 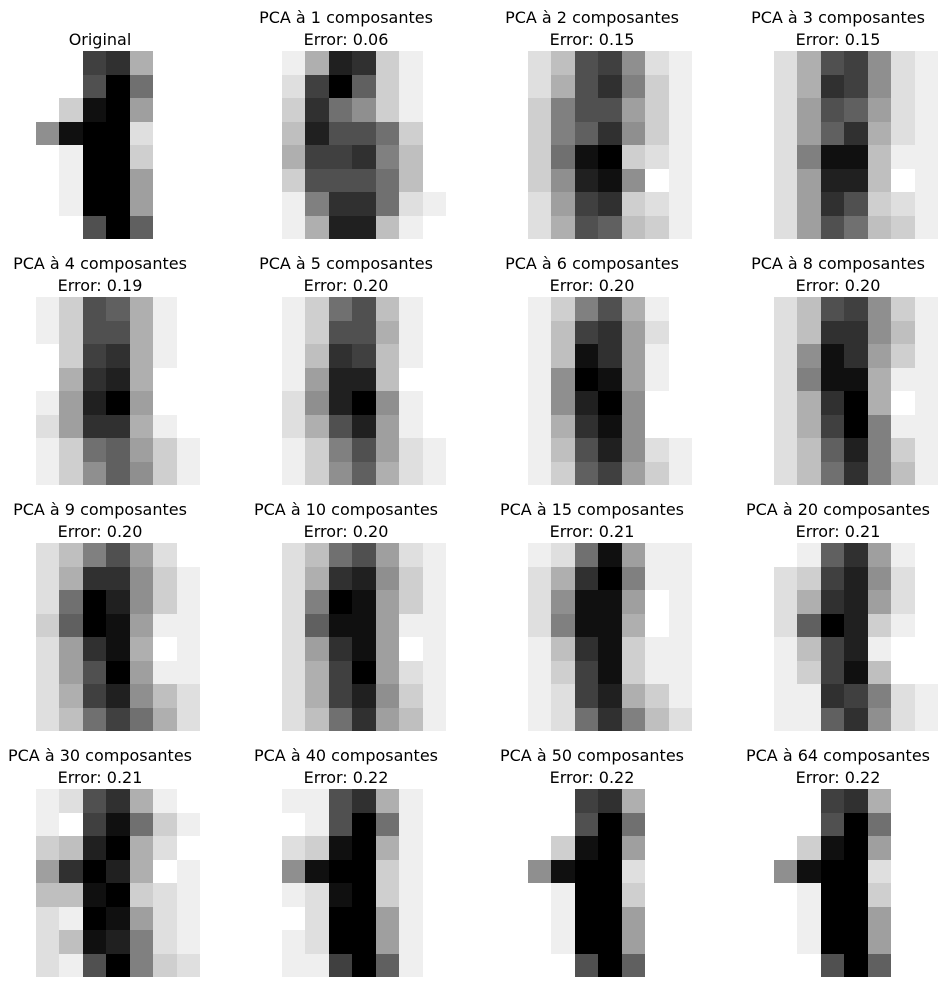 What do you see at coordinates (100, 285) in the screenshot?
I see `panel-subtitle: Error: 0.19` at bounding box center [100, 285].